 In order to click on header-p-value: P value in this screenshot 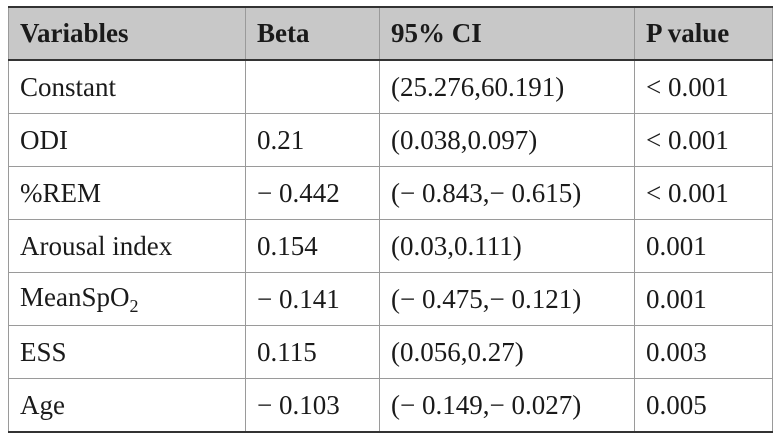, I will do `click(703, 33)`.